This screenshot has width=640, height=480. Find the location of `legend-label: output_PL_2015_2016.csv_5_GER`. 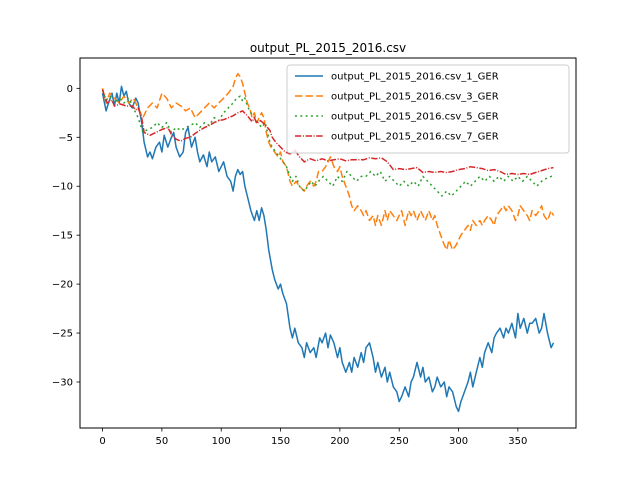

legend-label: output_PL_2015_2016.csv_5_GER is located at coordinates (415, 117).